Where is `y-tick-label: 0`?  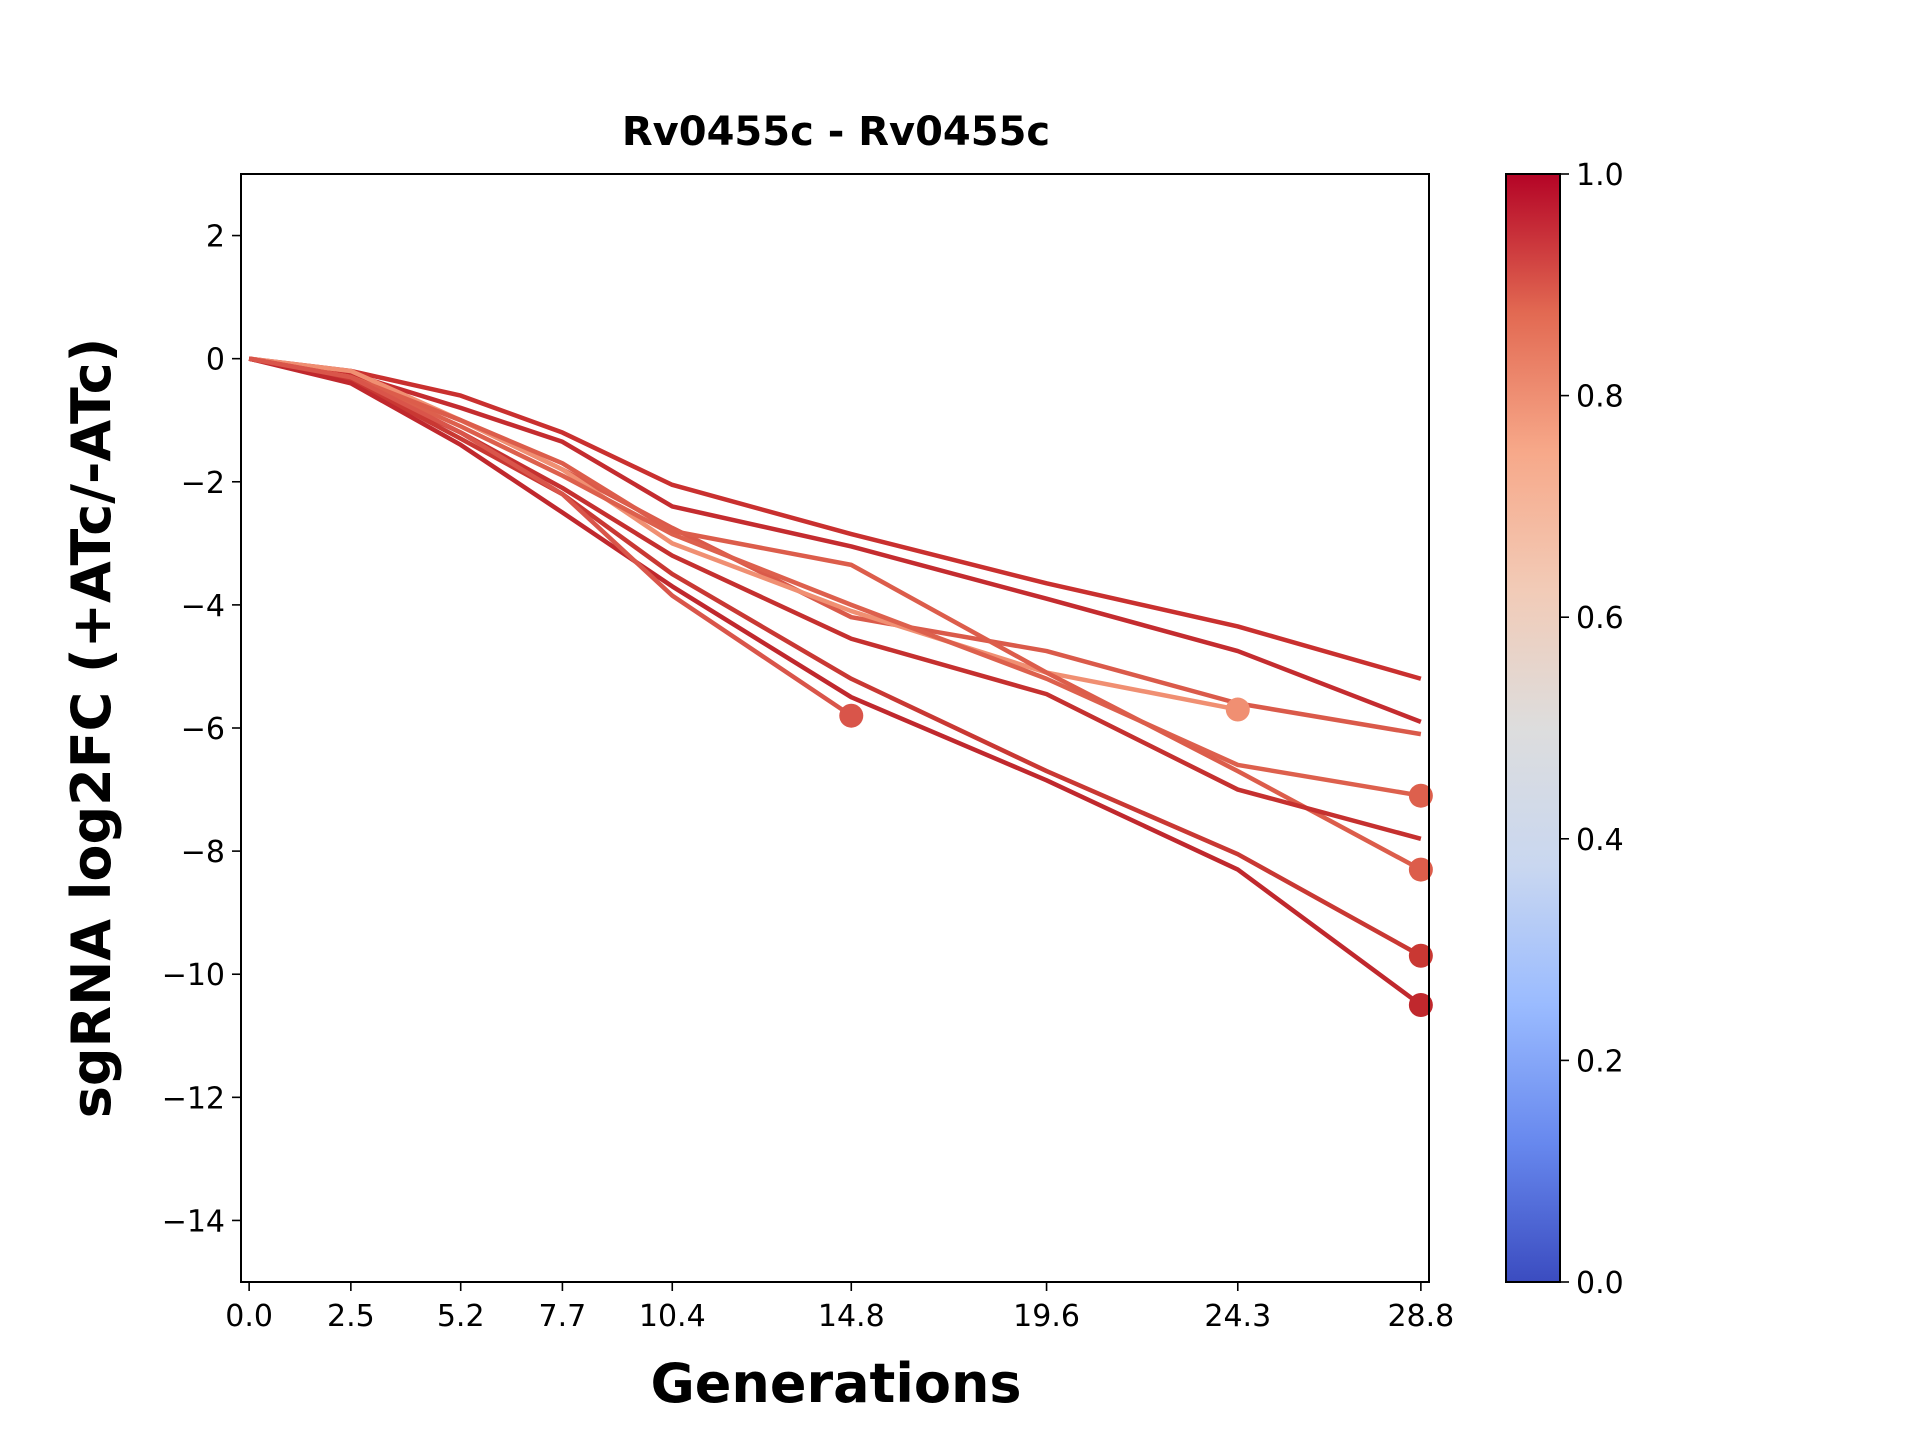 y-tick-label: 0 is located at coordinates (215, 360).